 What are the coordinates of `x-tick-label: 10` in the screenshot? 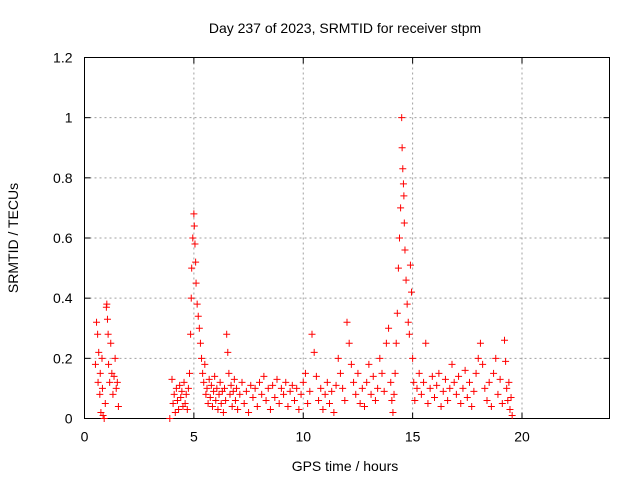 It's located at (303, 437).